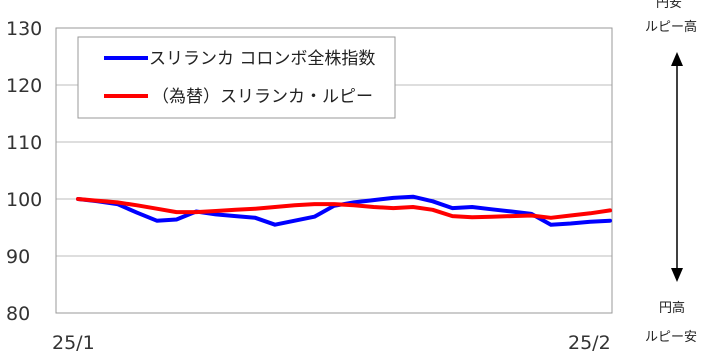  Describe the element at coordinates (262, 97) in the screenshot. I see `legend-label: （為替）スリランカ・ルピー` at that location.